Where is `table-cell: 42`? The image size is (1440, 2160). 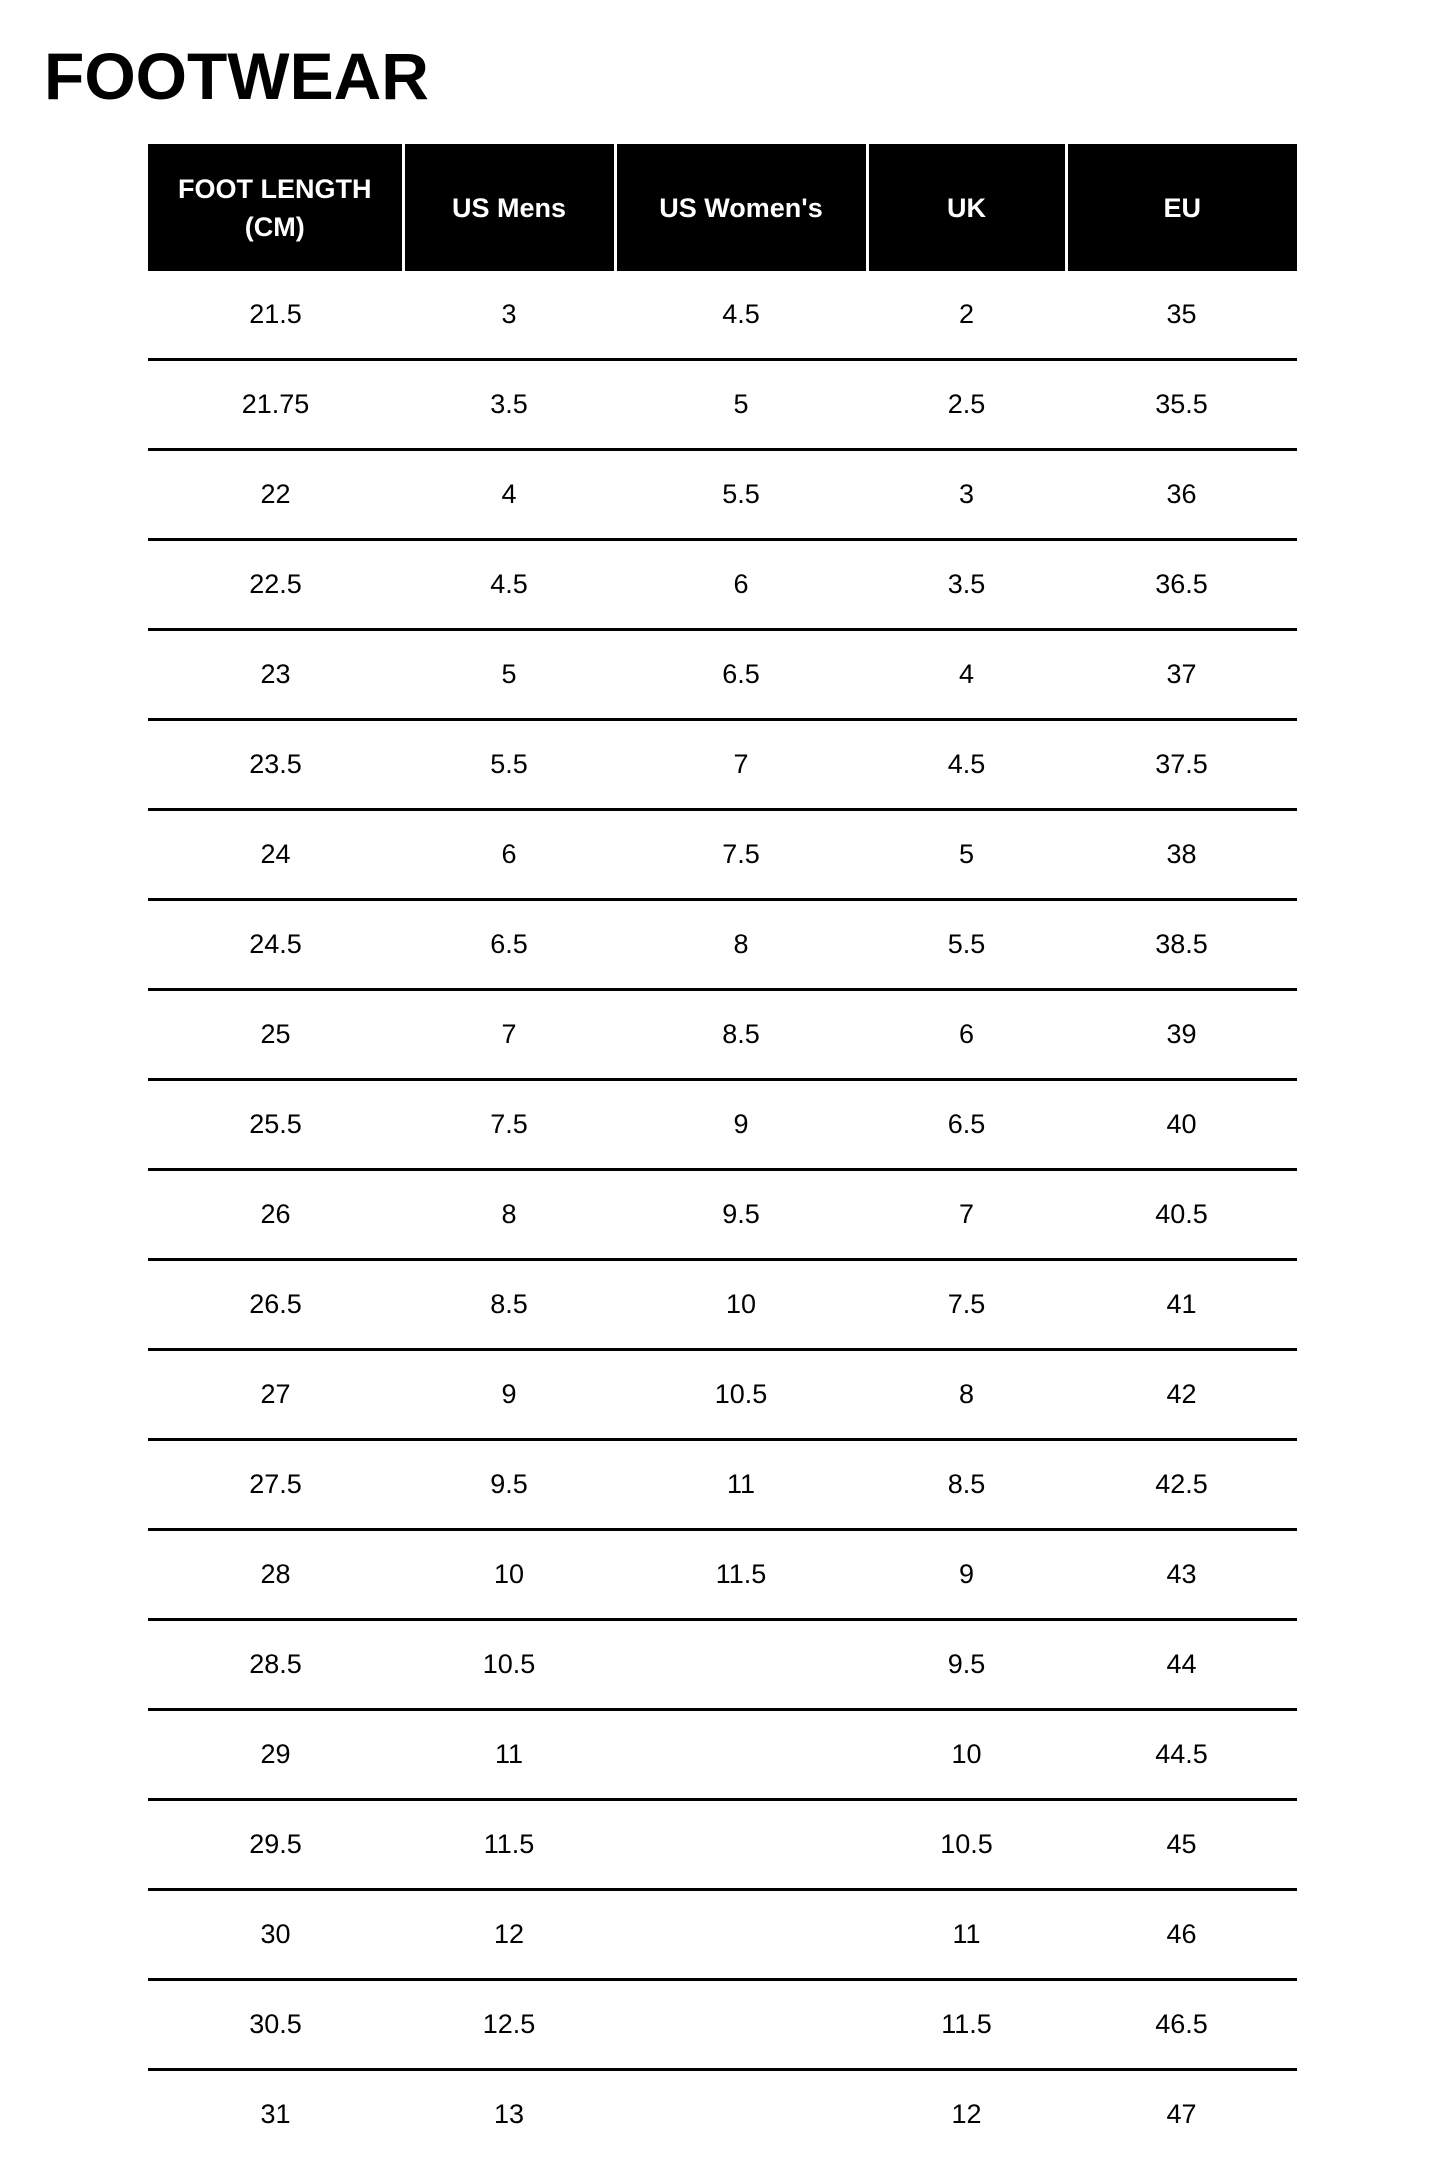
table-cell: 42 is located at coordinates (1181, 1395).